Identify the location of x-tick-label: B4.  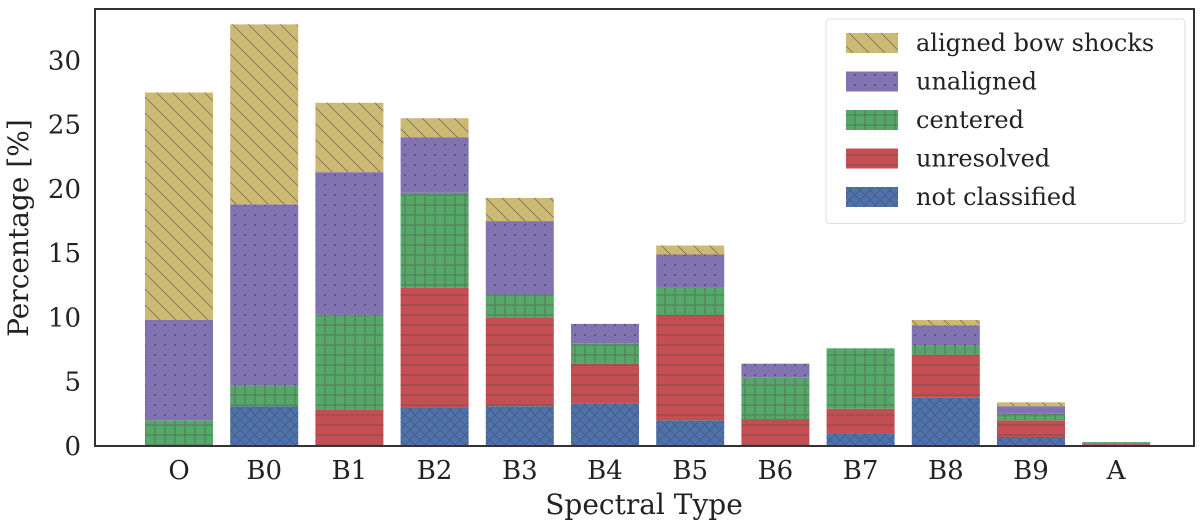
(605, 471).